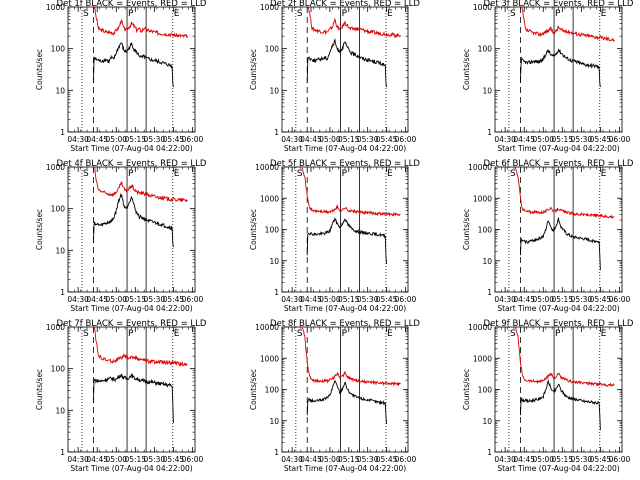 The height and width of the screenshot is (480, 640). What do you see at coordinates (345, 4) in the screenshot?
I see `panel-title: Det 2f BLACK = Events, RED = LLD` at bounding box center [345, 4].